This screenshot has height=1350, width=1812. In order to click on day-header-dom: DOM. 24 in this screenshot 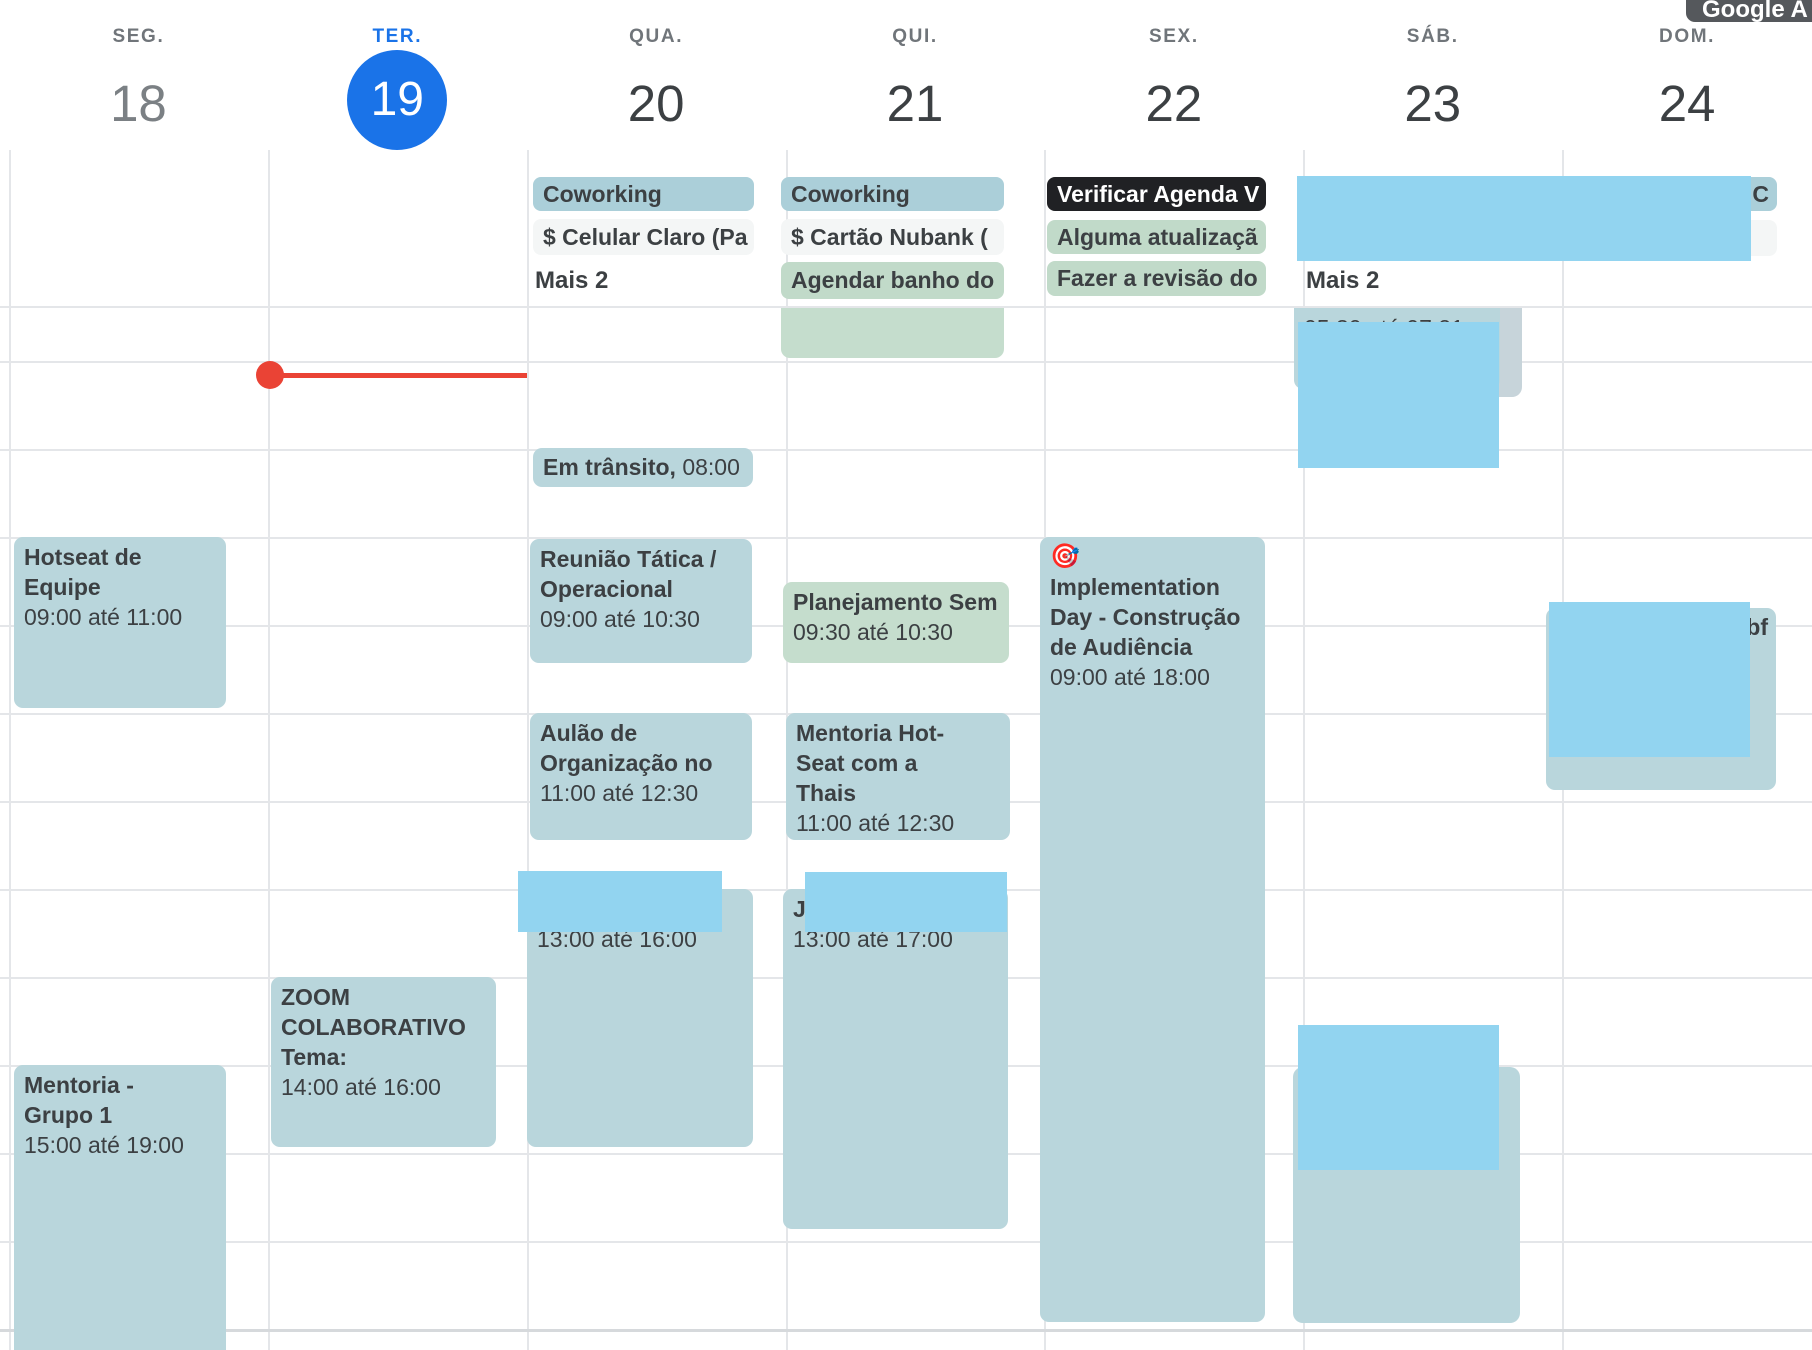, I will do `click(1687, 75)`.